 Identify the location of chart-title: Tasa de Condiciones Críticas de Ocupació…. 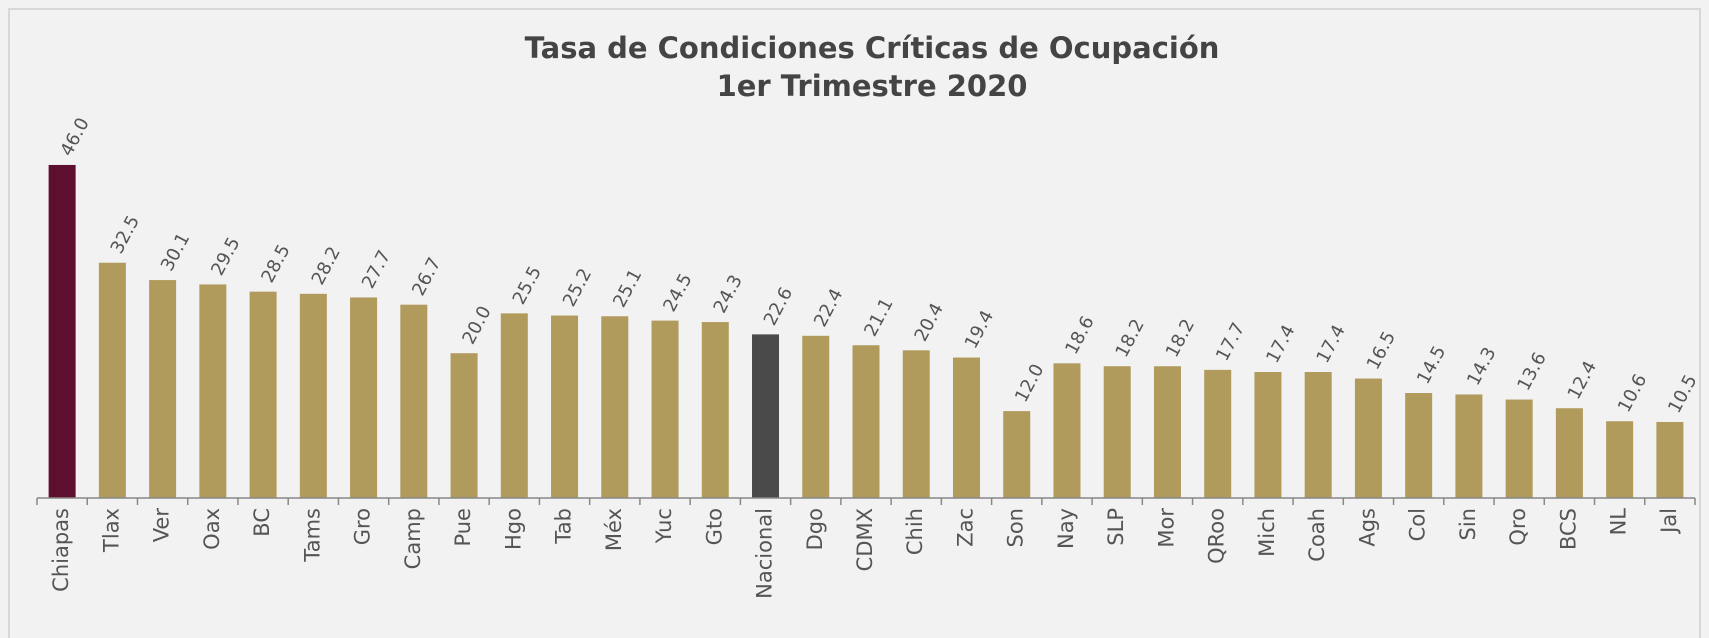
(872, 48).